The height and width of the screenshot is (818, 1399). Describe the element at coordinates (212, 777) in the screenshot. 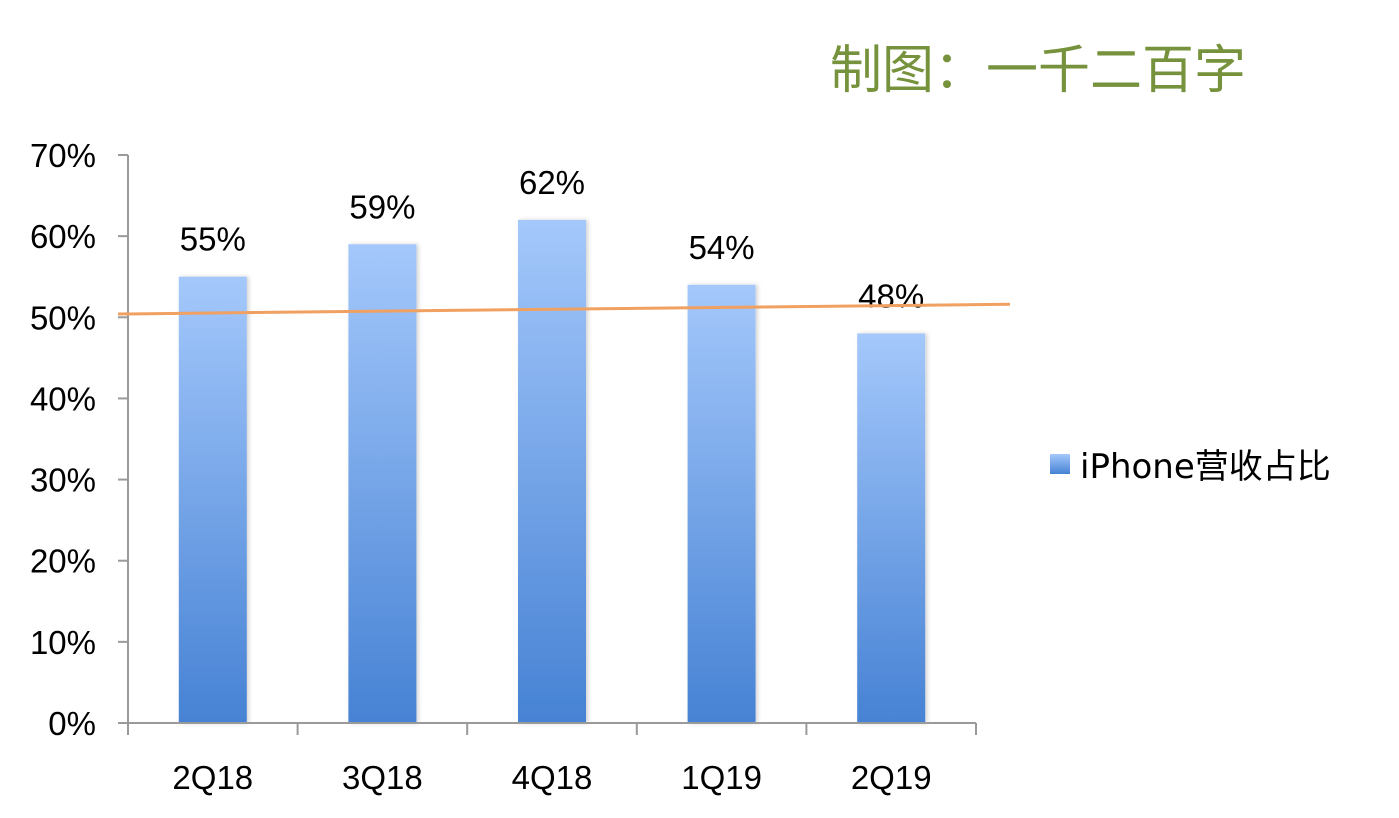

I see `x-tick-label-2Q18: 2Q18` at that location.